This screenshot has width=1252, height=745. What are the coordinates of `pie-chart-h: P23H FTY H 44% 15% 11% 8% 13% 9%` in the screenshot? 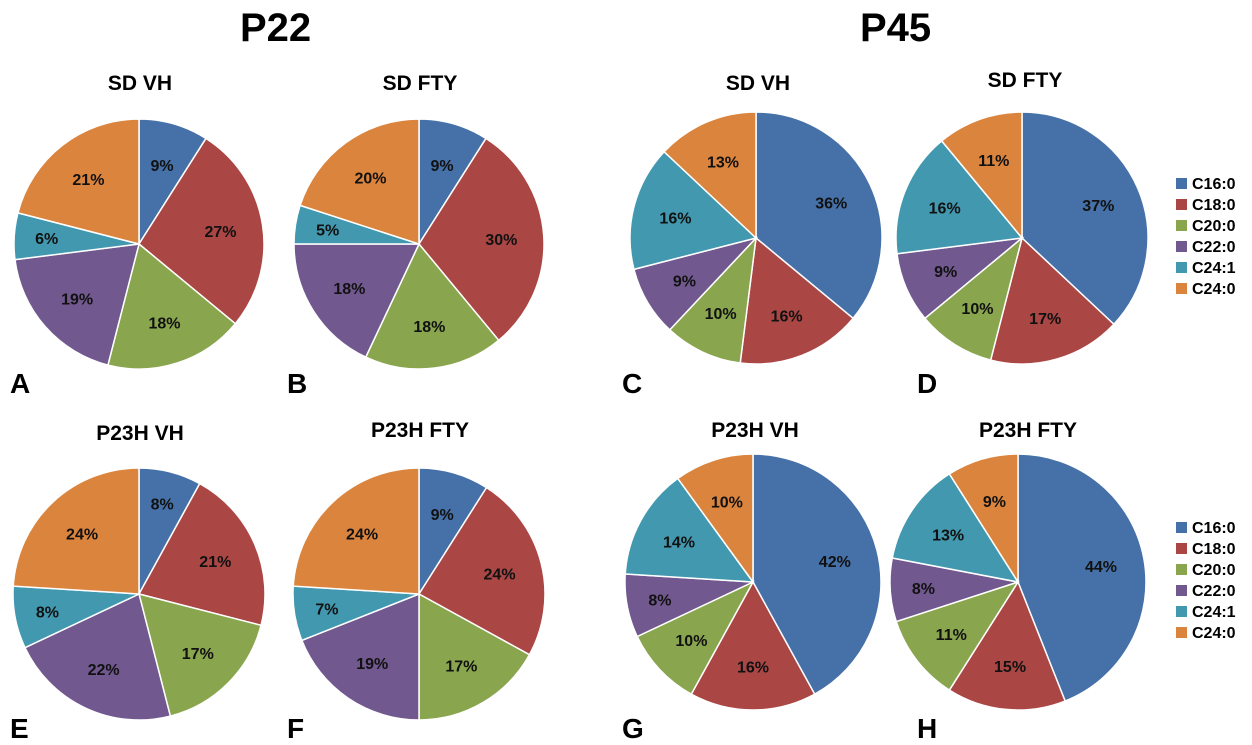 It's located at (1018, 581).